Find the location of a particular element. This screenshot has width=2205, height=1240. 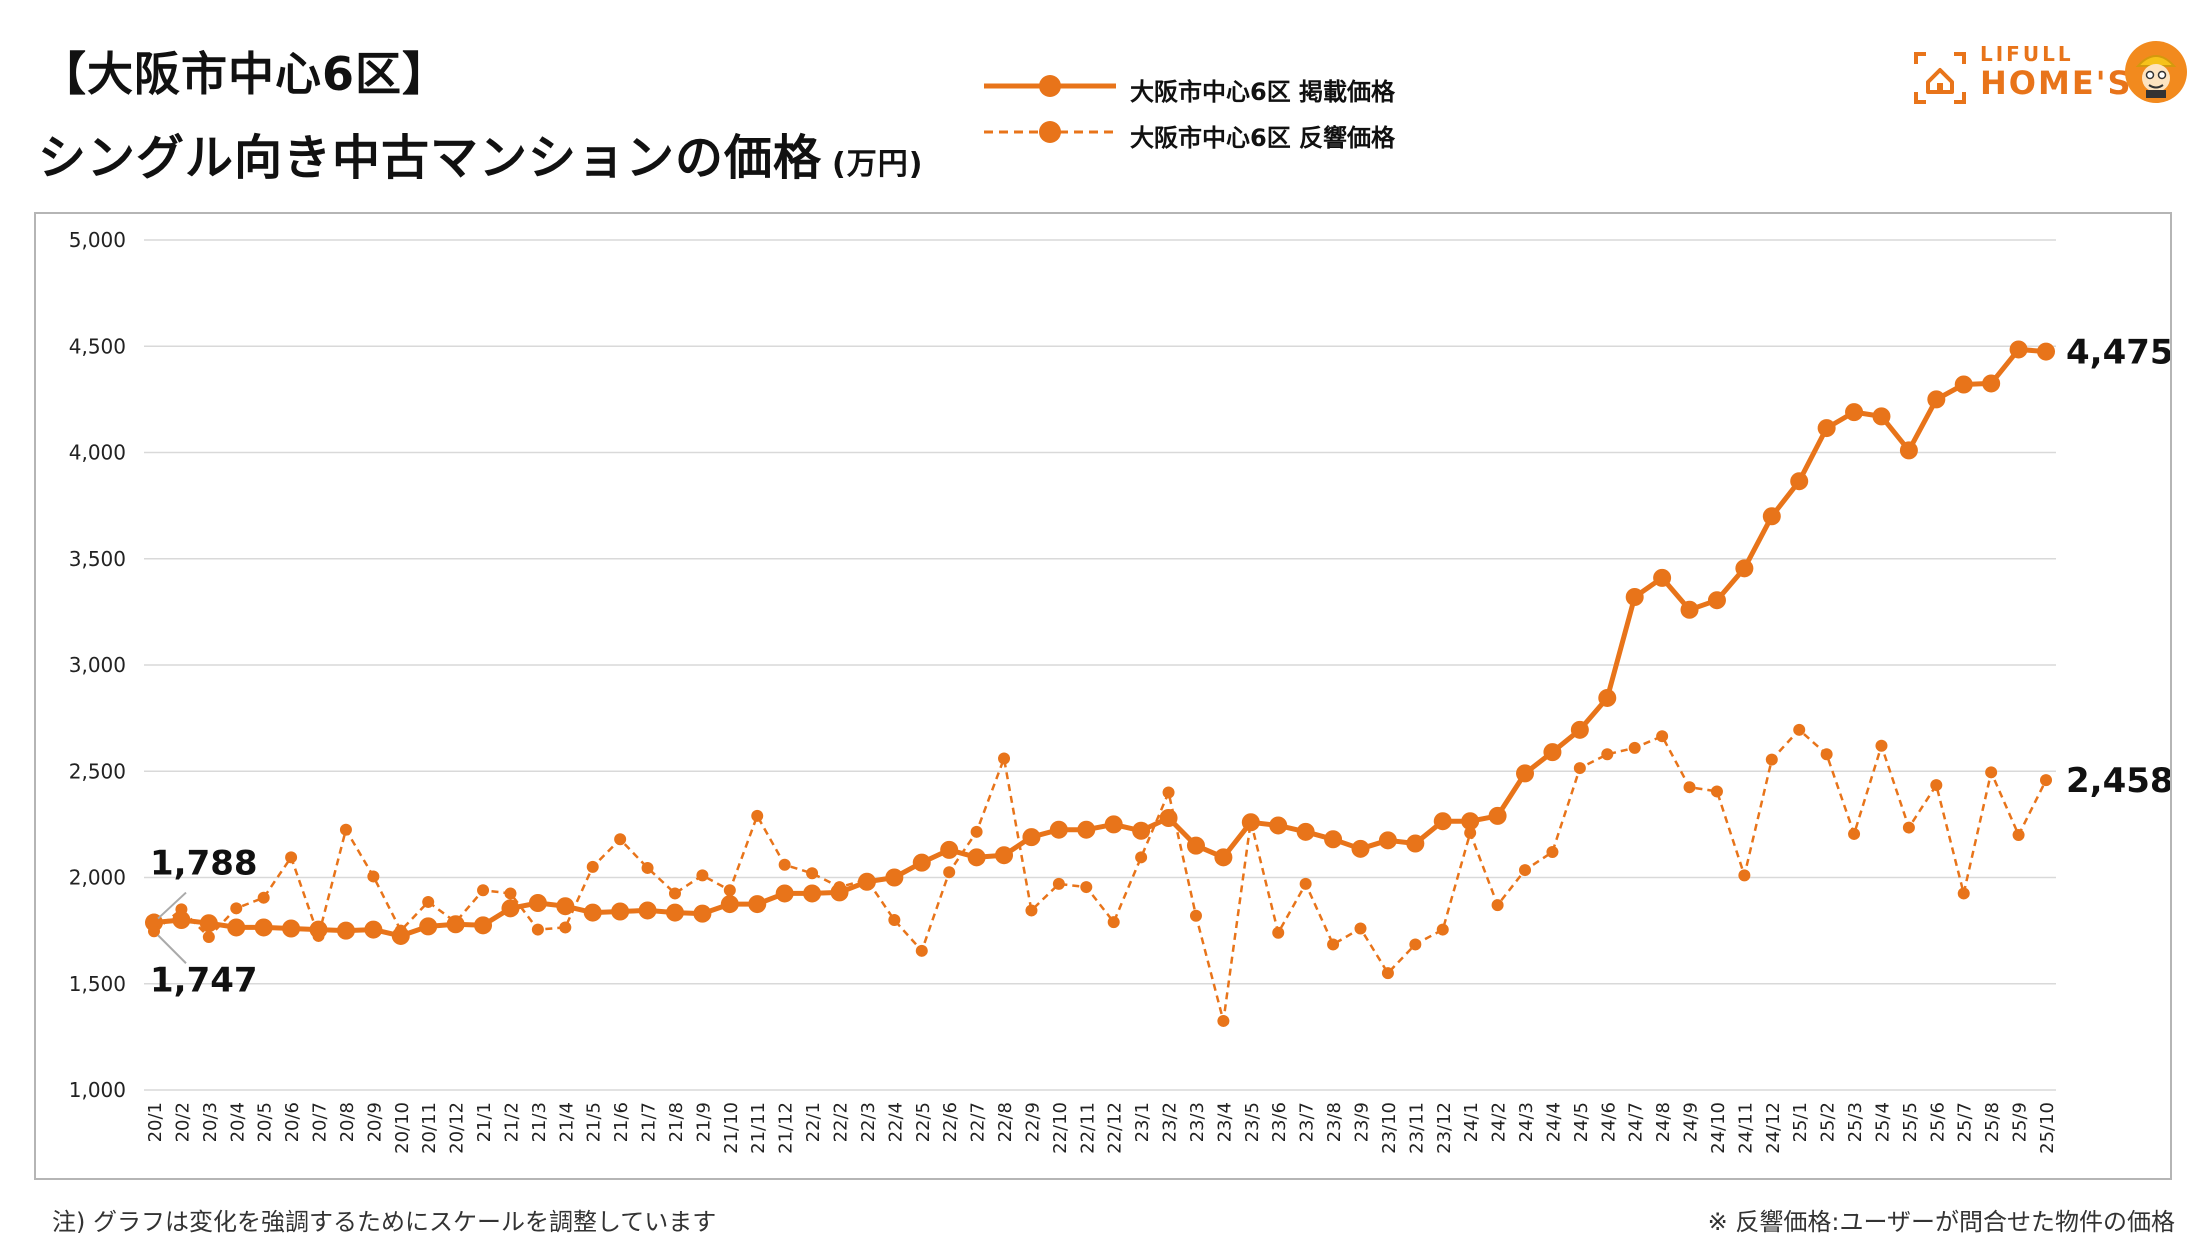

x-tick-label: 24/5 is located at coordinates (1581, 1122).